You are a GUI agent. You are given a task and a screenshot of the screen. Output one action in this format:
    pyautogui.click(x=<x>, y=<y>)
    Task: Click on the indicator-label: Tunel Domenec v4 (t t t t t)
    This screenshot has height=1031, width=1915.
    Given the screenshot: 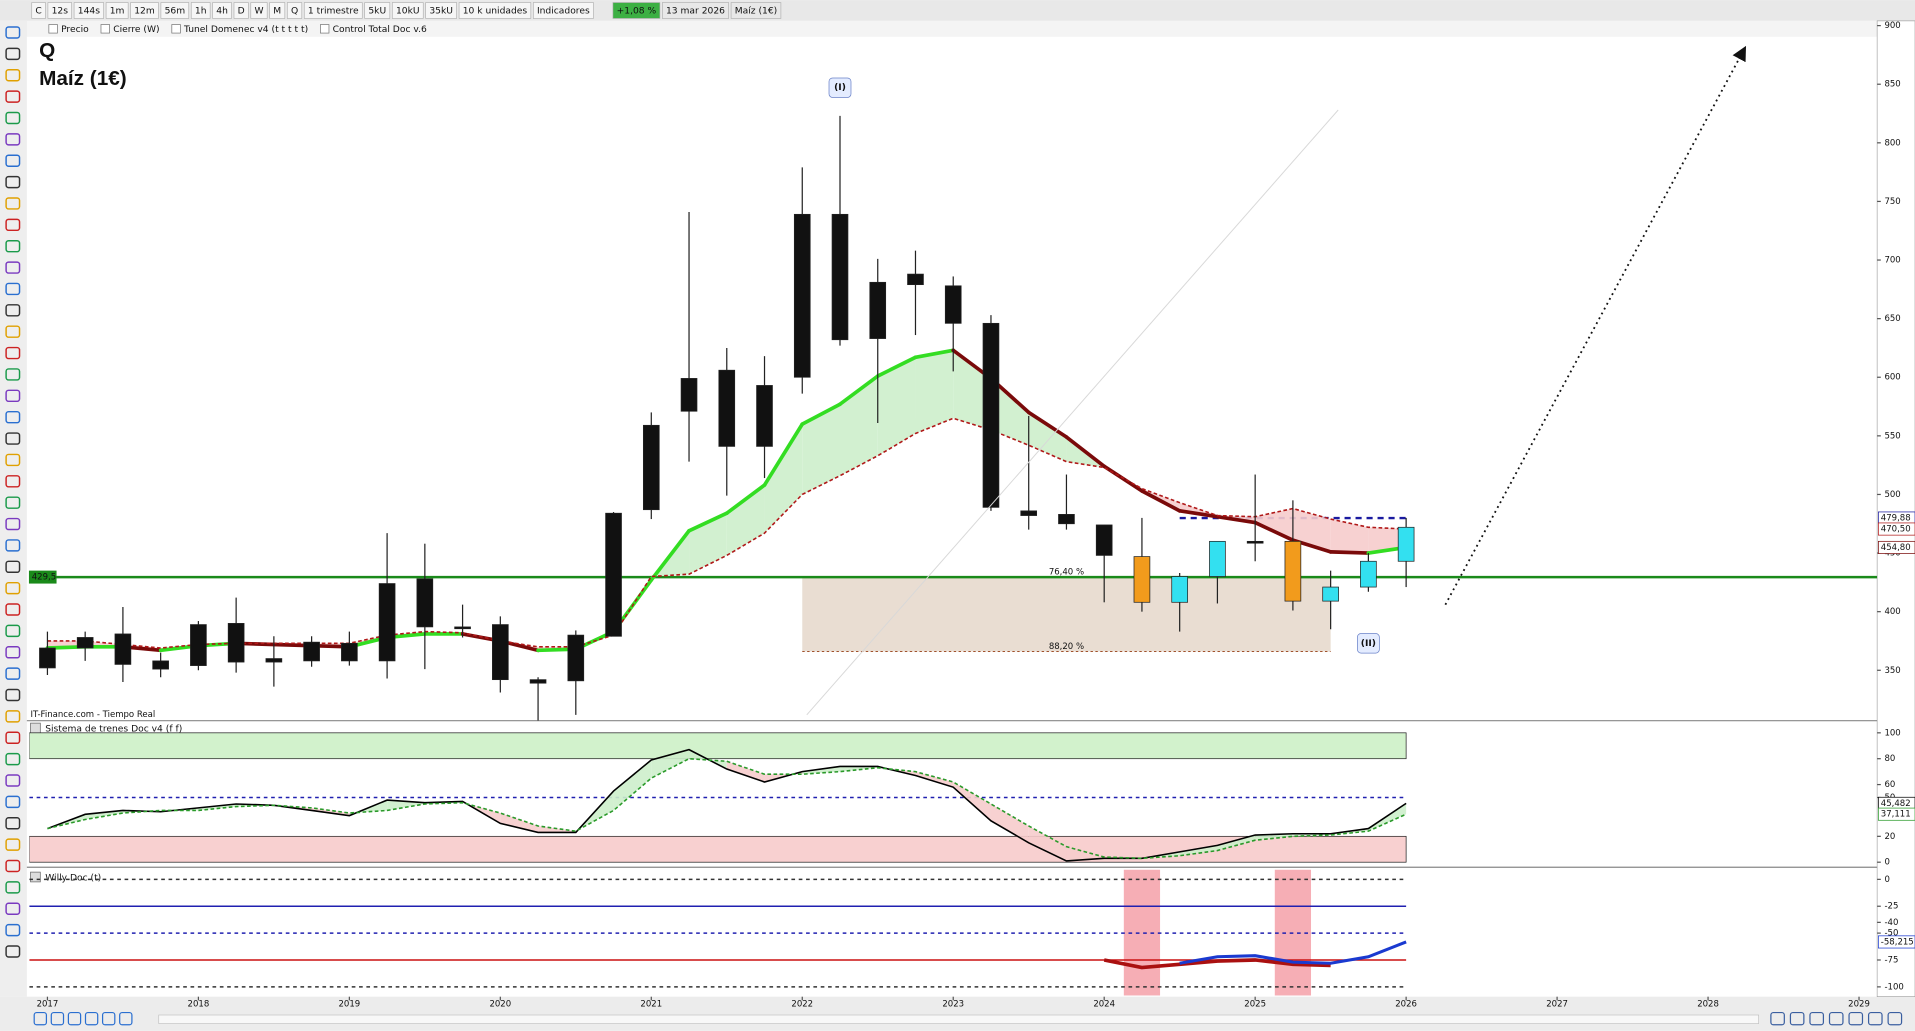 What is the action you would take?
    pyautogui.click(x=245, y=30)
    